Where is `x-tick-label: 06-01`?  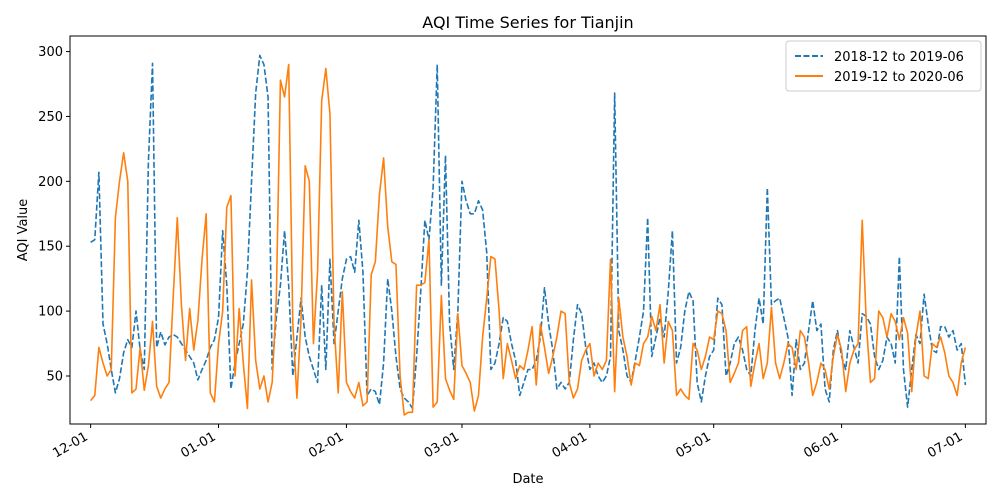 x-tick-label: 06-01 is located at coordinates (821, 445).